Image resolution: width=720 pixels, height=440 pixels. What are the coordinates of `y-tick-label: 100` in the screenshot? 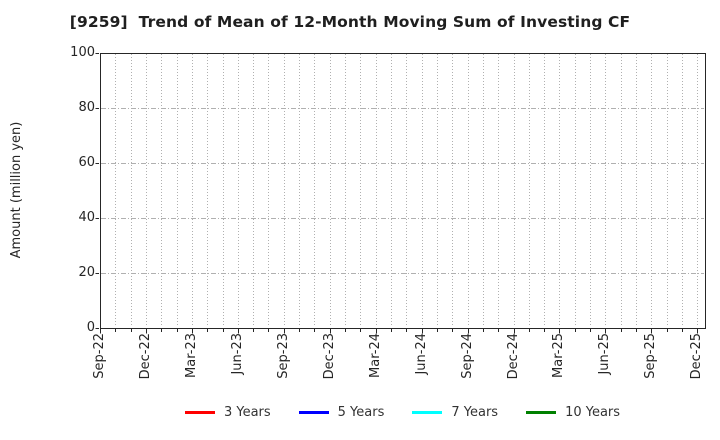 It's located at (82, 52).